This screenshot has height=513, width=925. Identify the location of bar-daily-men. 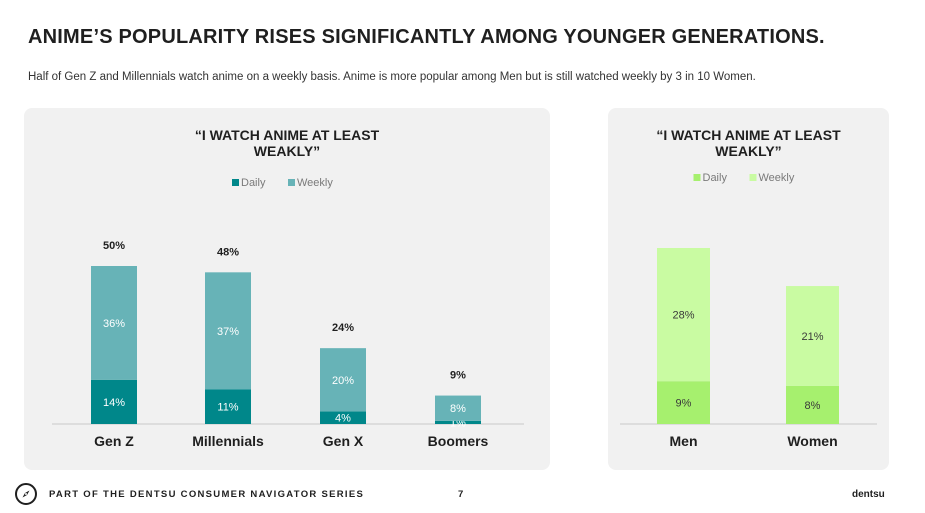
(683, 402).